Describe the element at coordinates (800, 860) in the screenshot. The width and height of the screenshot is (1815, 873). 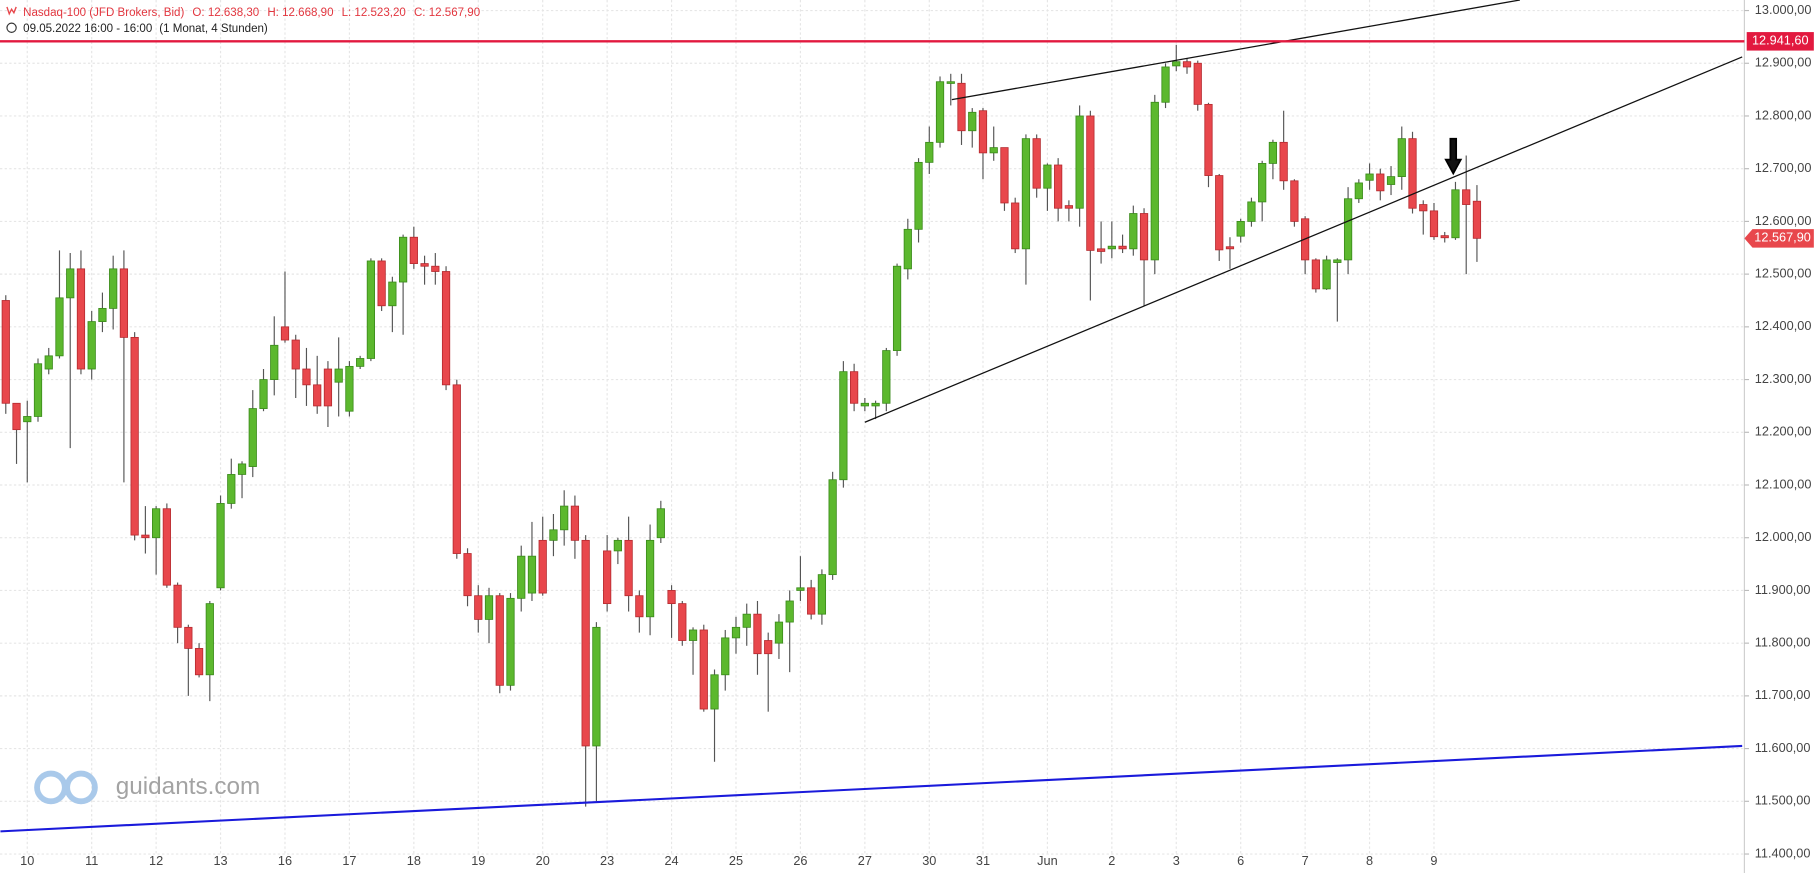
I see `x-tick-label: 26` at that location.